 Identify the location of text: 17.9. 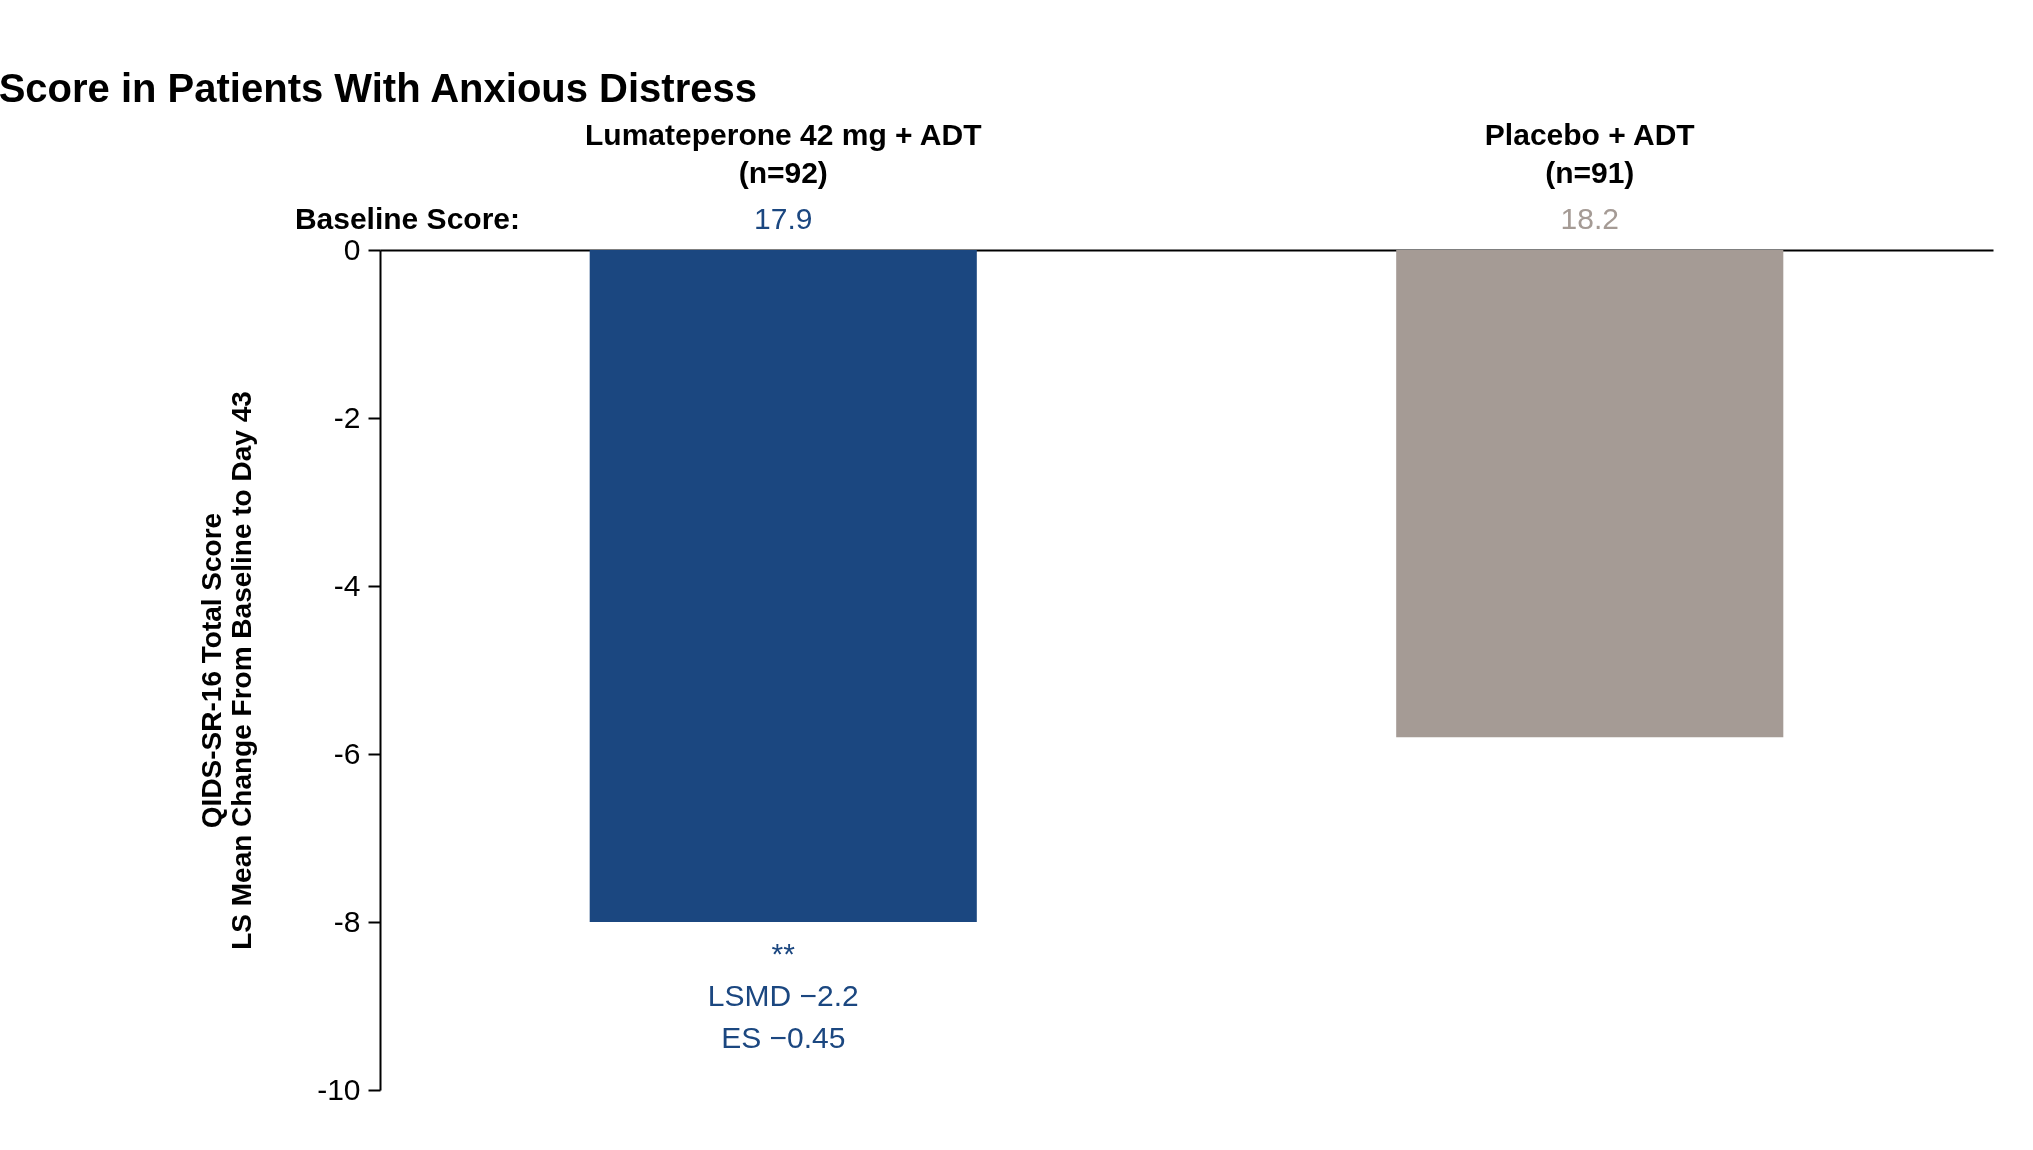
(783, 218).